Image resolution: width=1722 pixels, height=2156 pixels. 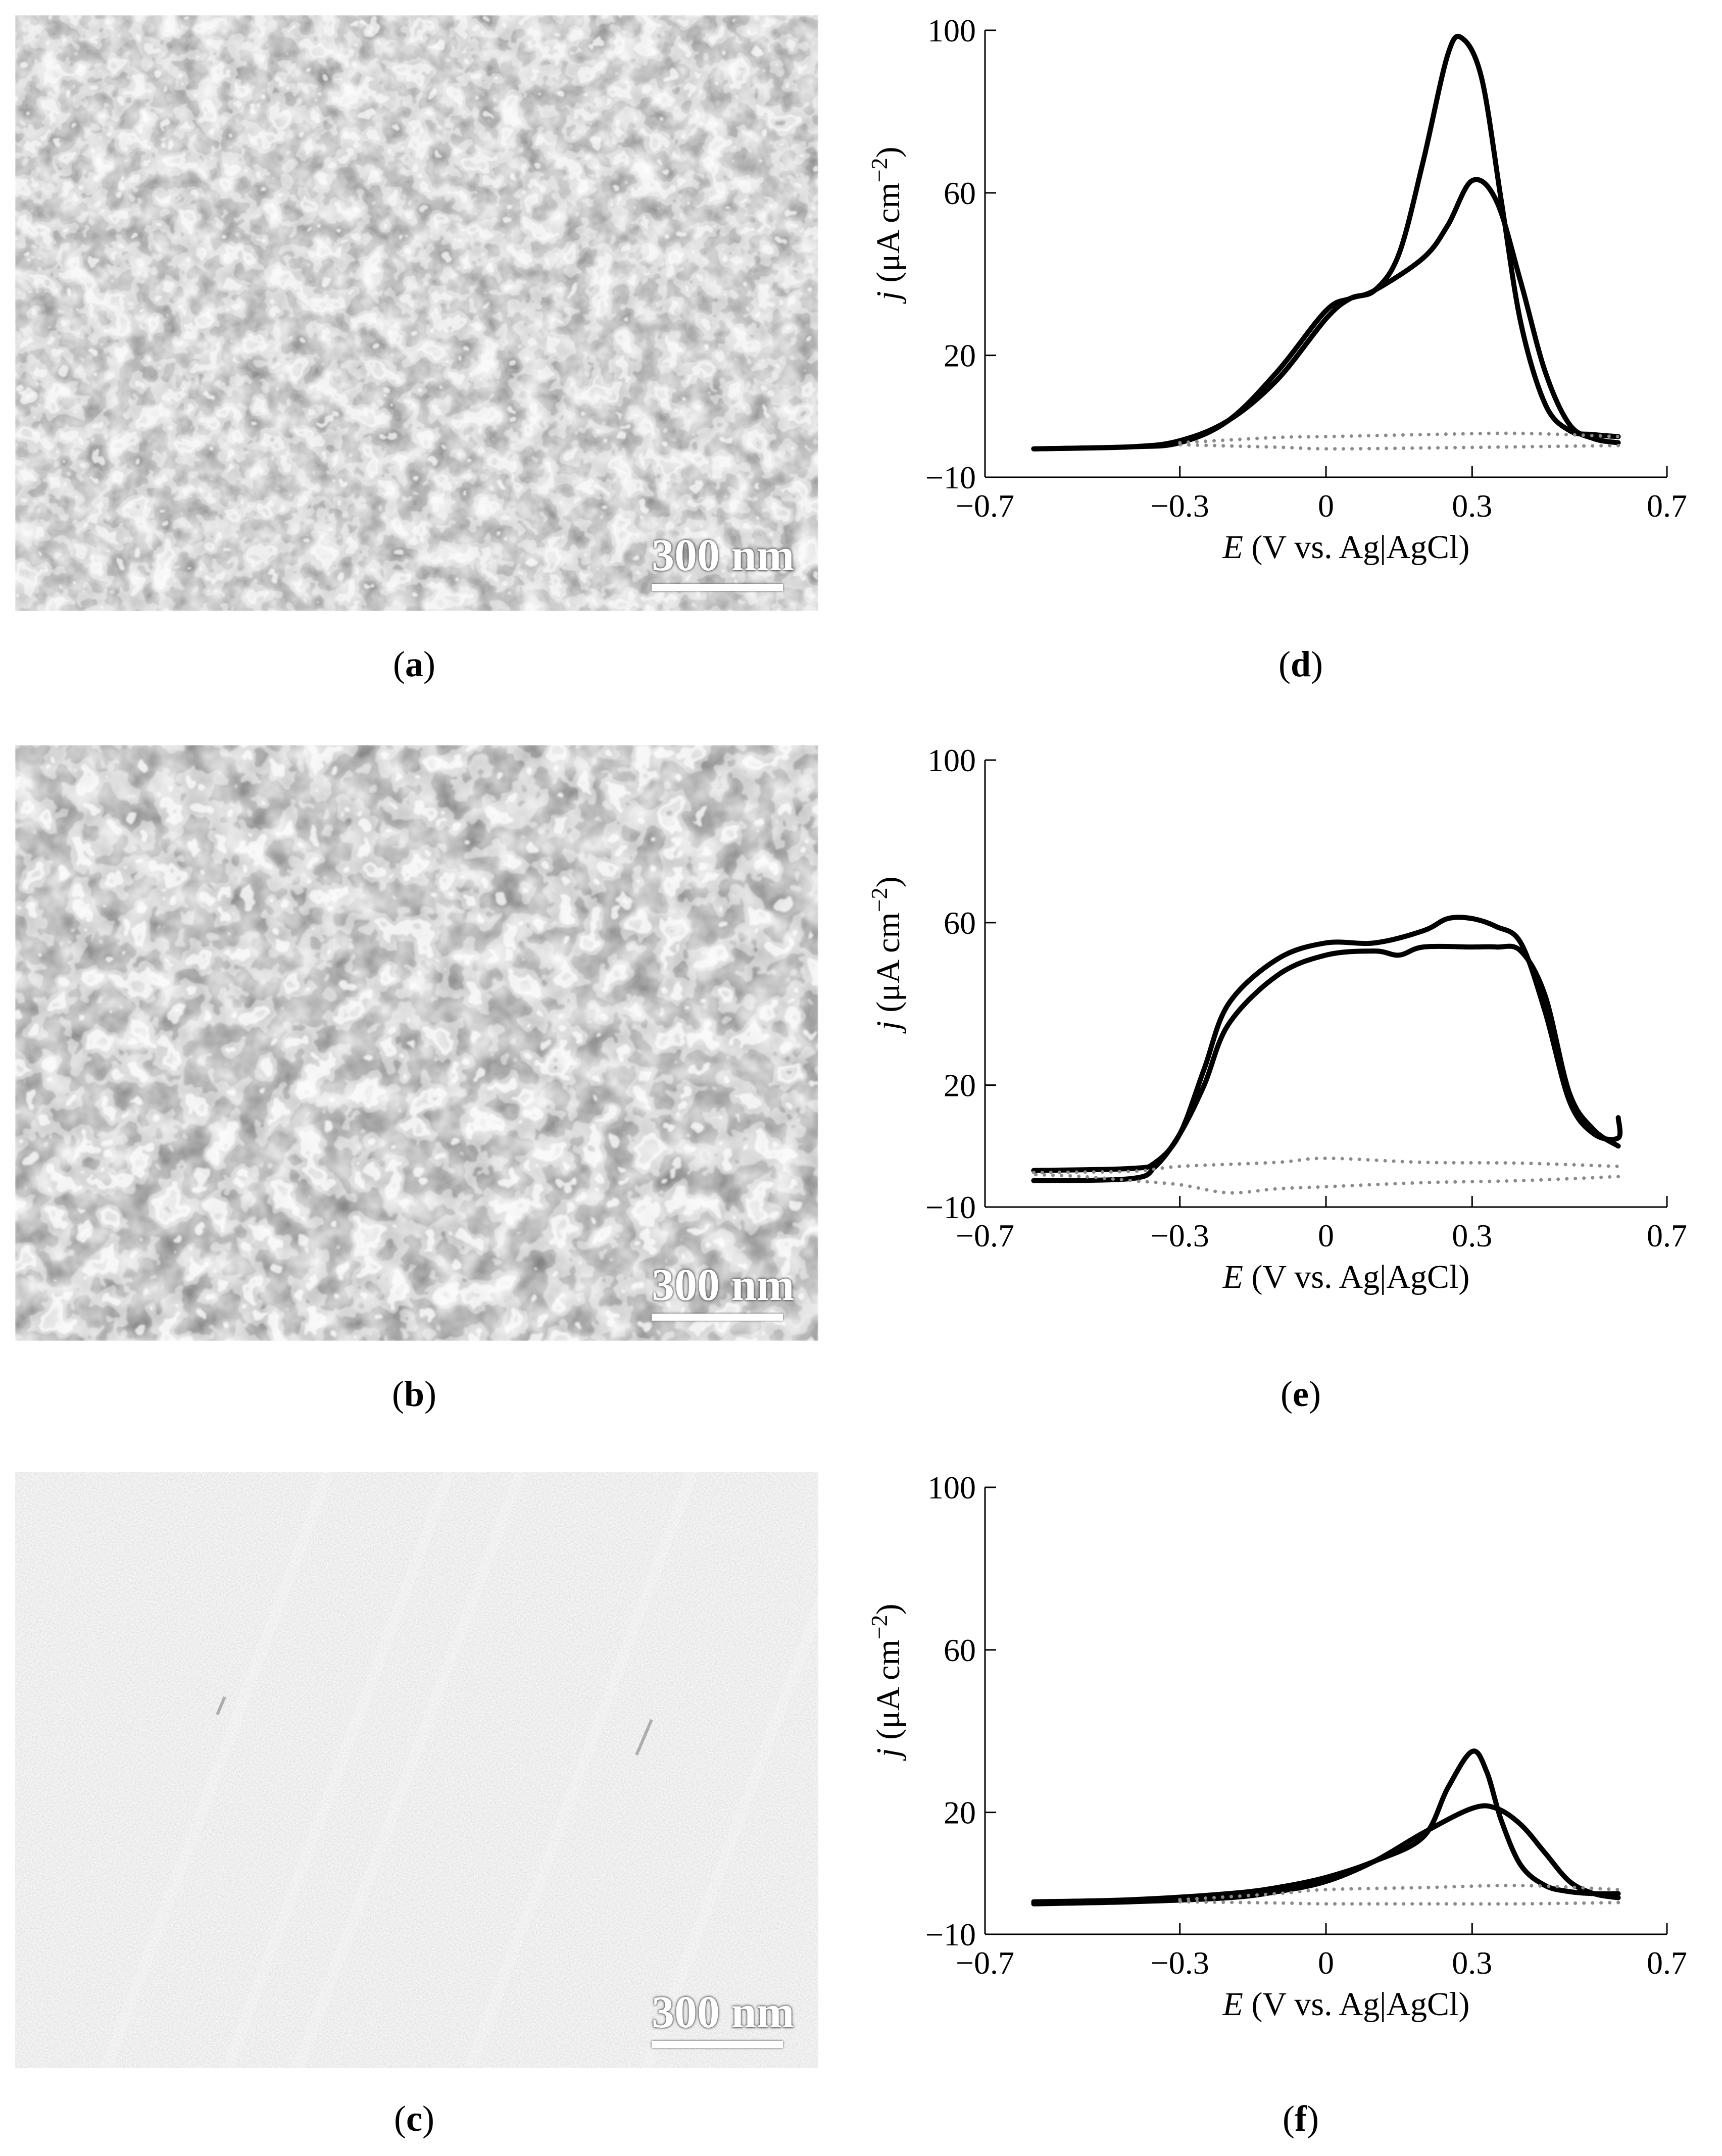 I want to click on sem-image-b: 300 nm, so click(x=416, y=1043).